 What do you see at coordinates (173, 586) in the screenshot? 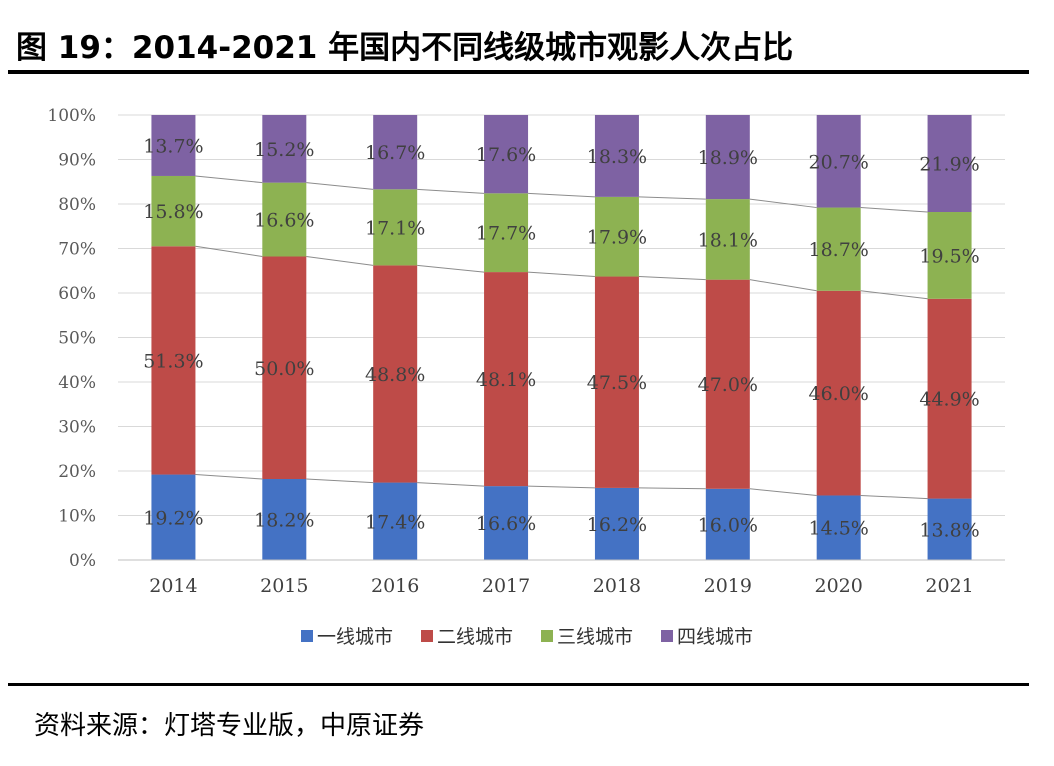
I see `x-tick-label: 2014` at bounding box center [173, 586].